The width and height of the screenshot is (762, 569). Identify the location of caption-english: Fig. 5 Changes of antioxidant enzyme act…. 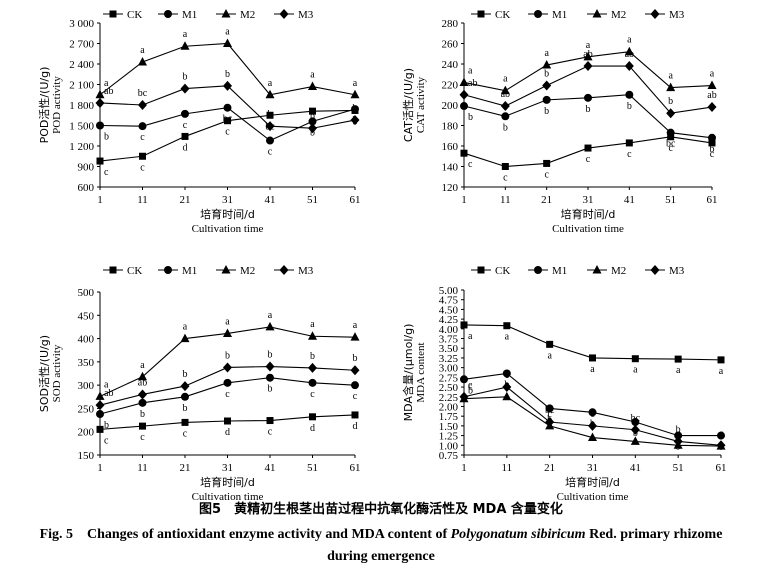
(381, 546).